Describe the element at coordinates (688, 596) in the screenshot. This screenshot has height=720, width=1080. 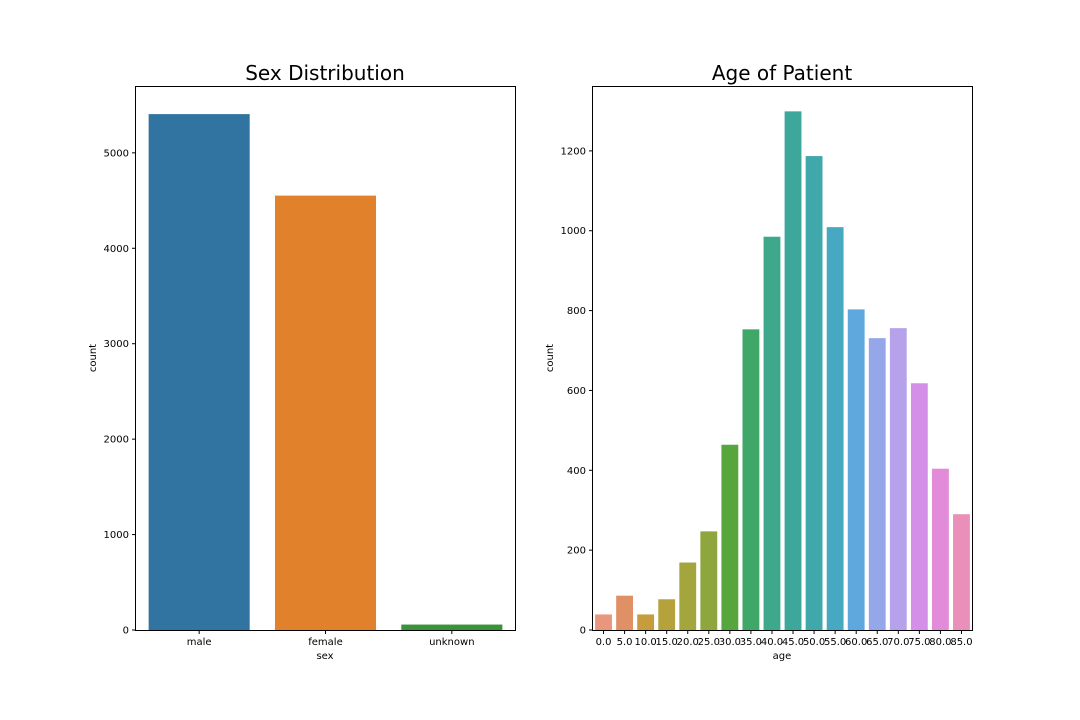
I see `bar-20.0` at that location.